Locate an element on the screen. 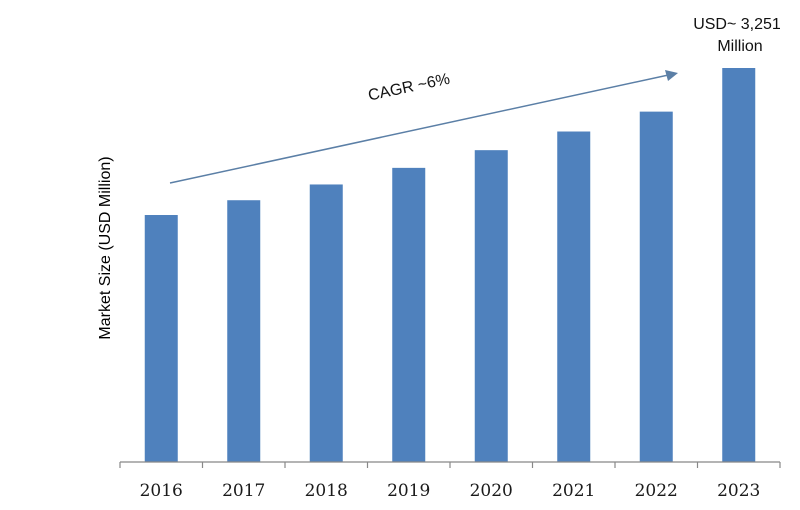 The image size is (800, 510). bar-2023 is located at coordinates (739, 265).